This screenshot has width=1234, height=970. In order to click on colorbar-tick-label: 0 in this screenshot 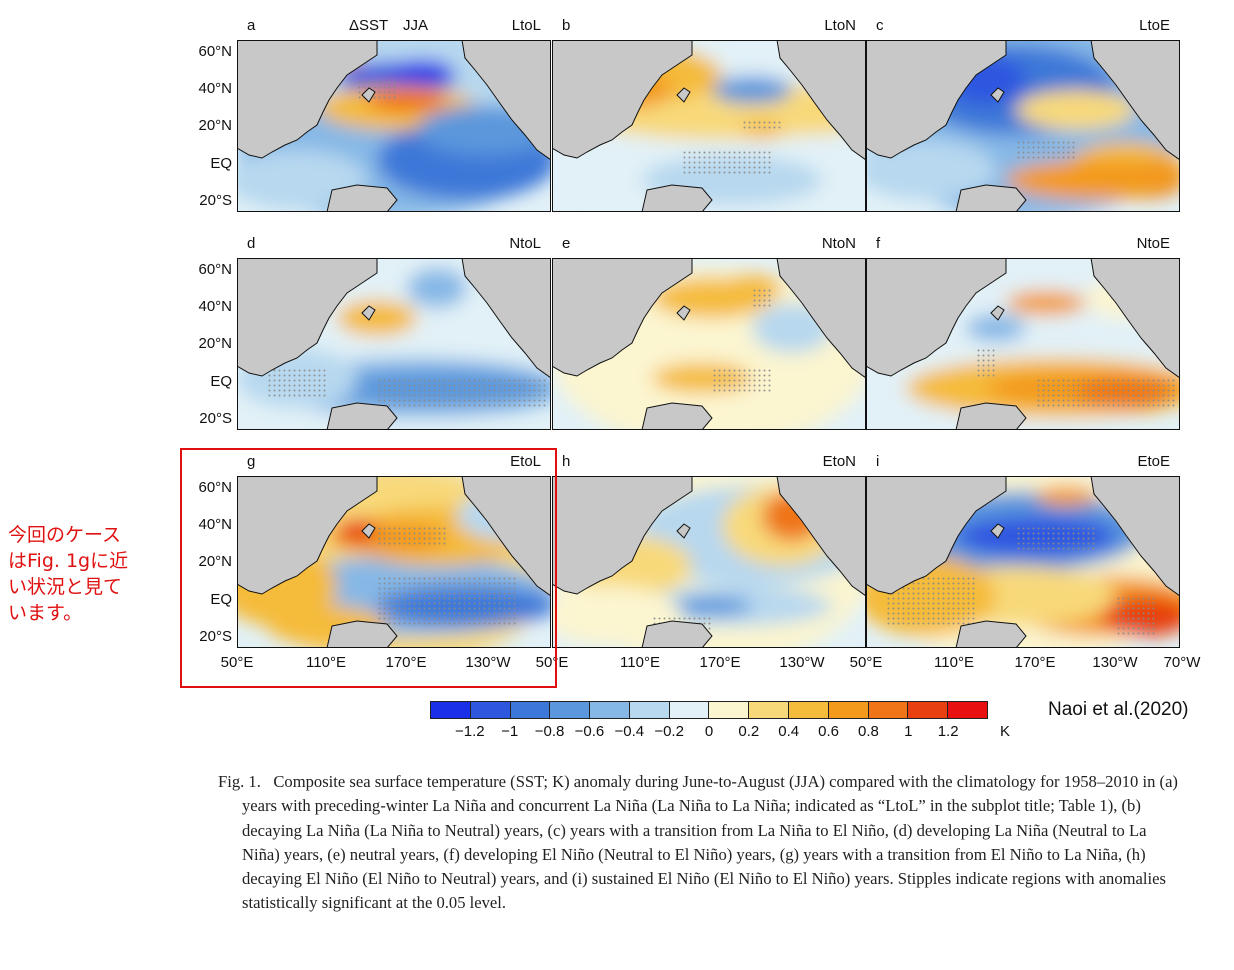, I will do `click(709, 731)`.